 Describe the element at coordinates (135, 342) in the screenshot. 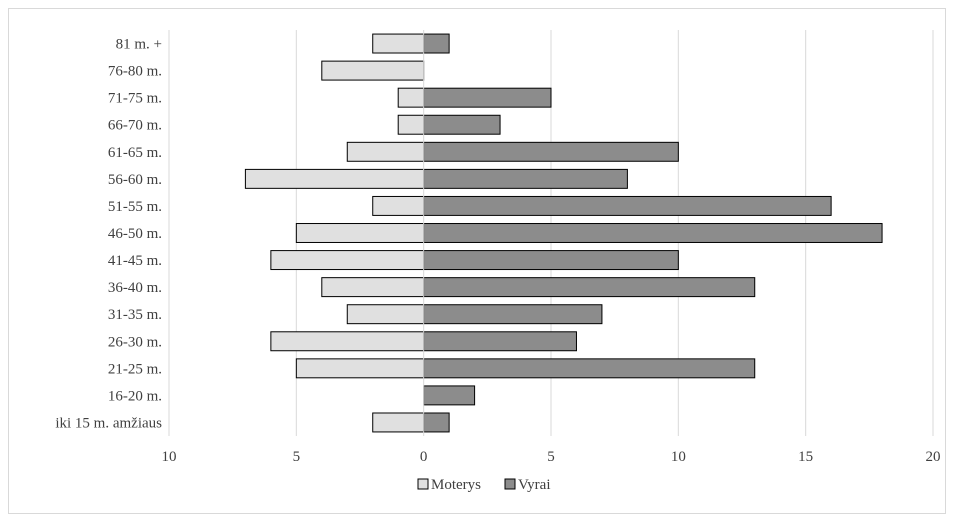

I see `category-label: 26-30 m.` at that location.